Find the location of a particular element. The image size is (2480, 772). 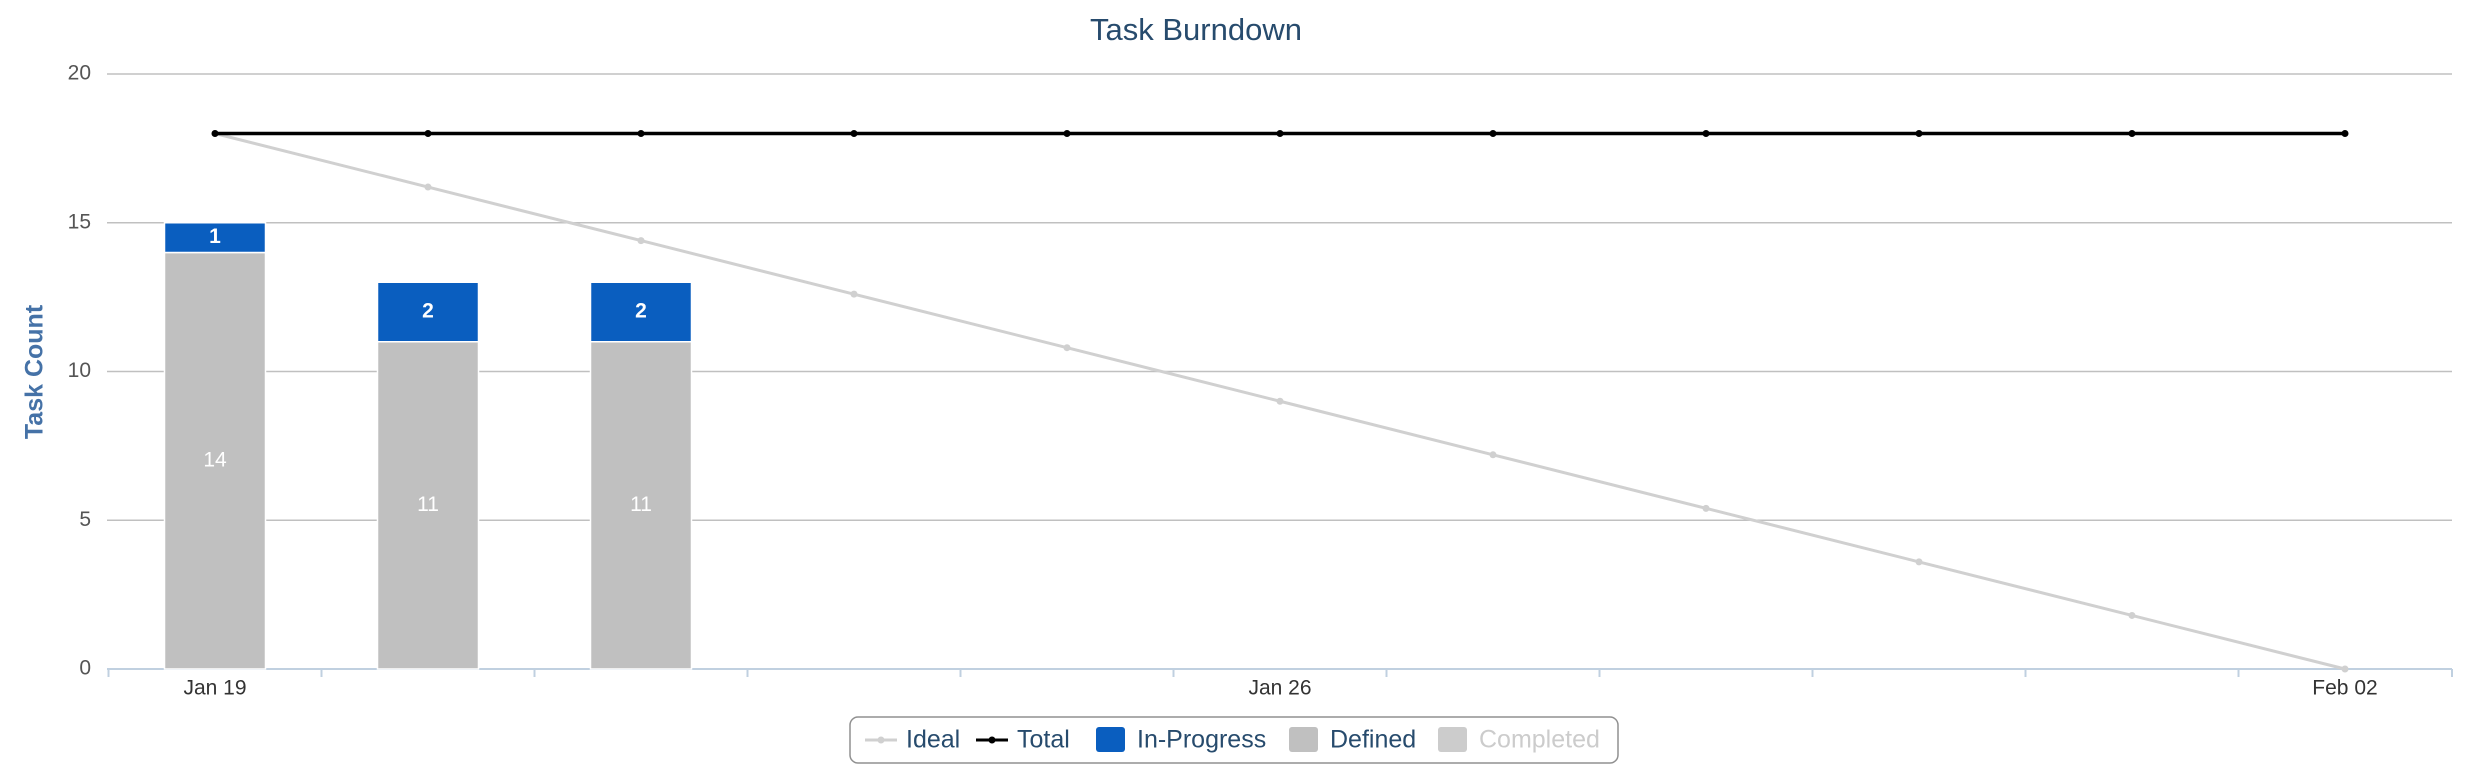

data-label: 1 is located at coordinates (215, 236).